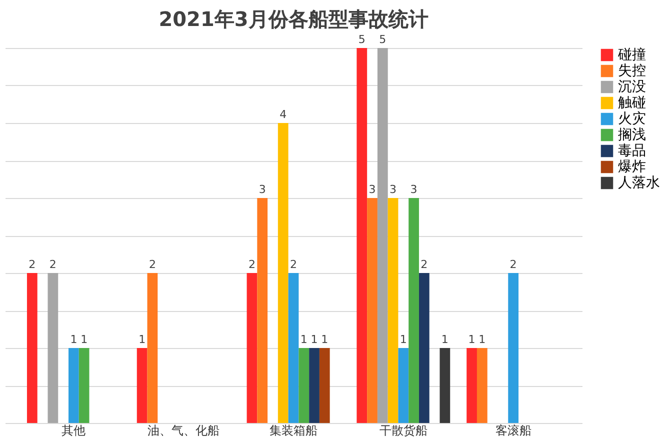 This screenshot has width=670, height=444. Describe the element at coordinates (632, 103) in the screenshot. I see `legend-label: 触碰` at that location.